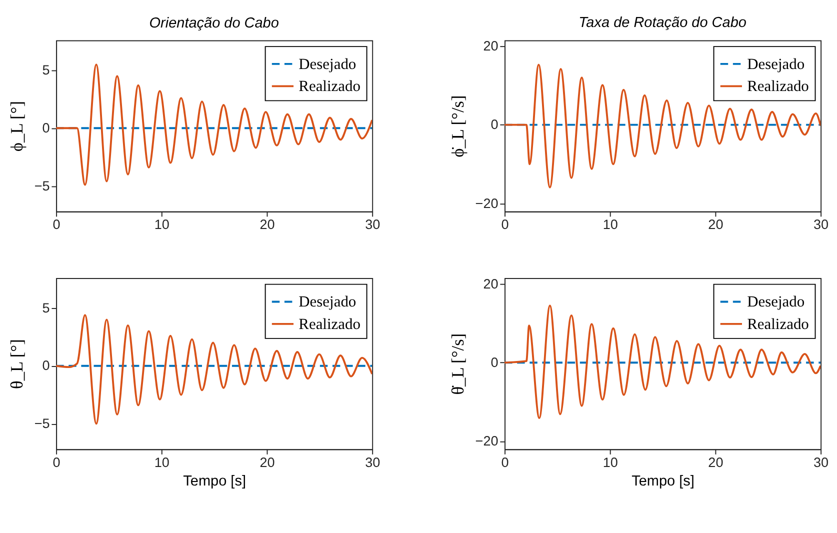  Describe the element at coordinates (662, 22) in the screenshot. I see `chart-title: Taxa de Rotação do Cabo` at that location.